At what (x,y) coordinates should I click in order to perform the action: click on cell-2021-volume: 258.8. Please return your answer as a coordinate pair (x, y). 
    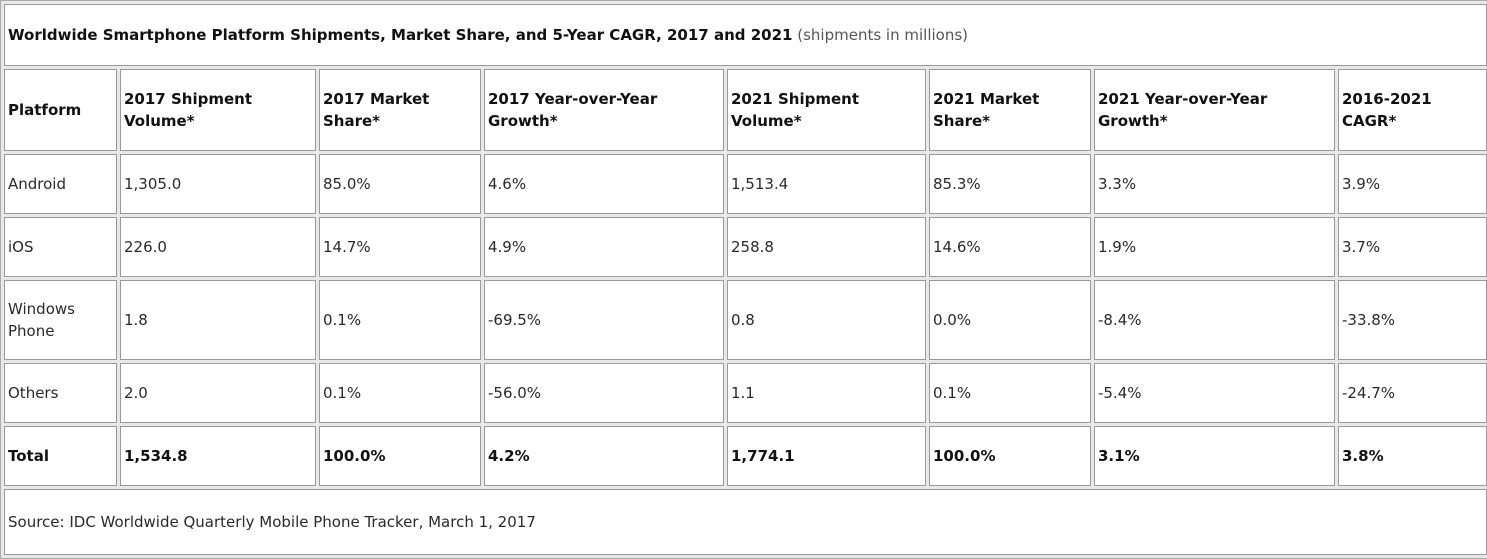
    Looking at the image, I should click on (826, 247).